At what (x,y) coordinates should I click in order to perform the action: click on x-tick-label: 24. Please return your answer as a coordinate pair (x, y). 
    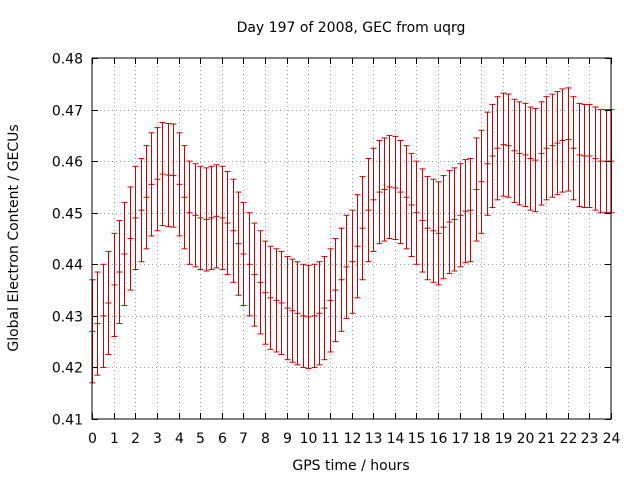
    Looking at the image, I should click on (612, 439).